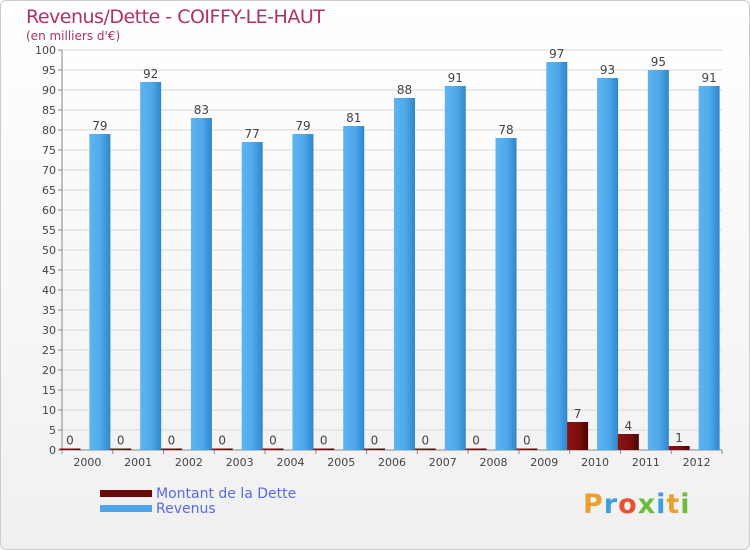  I want to click on logo-letter: P, so click(593, 504).